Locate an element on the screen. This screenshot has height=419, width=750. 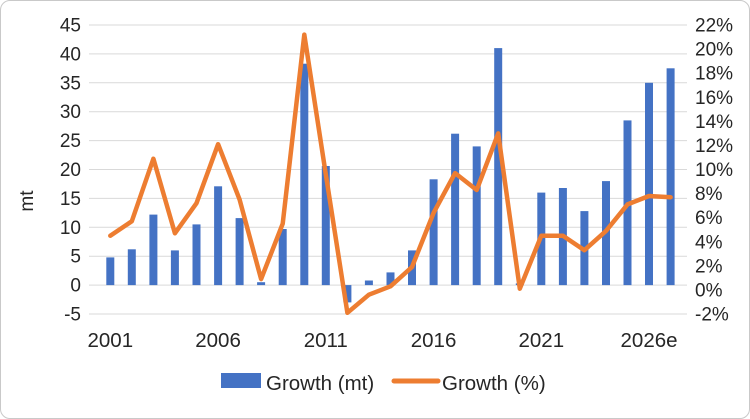
right-axis-tick-label: 12% is located at coordinates (714, 146).